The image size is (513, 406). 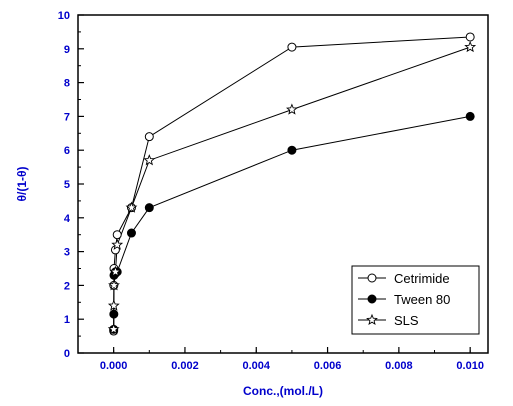 I want to click on legend-marker-cetrimide, so click(x=372, y=278).